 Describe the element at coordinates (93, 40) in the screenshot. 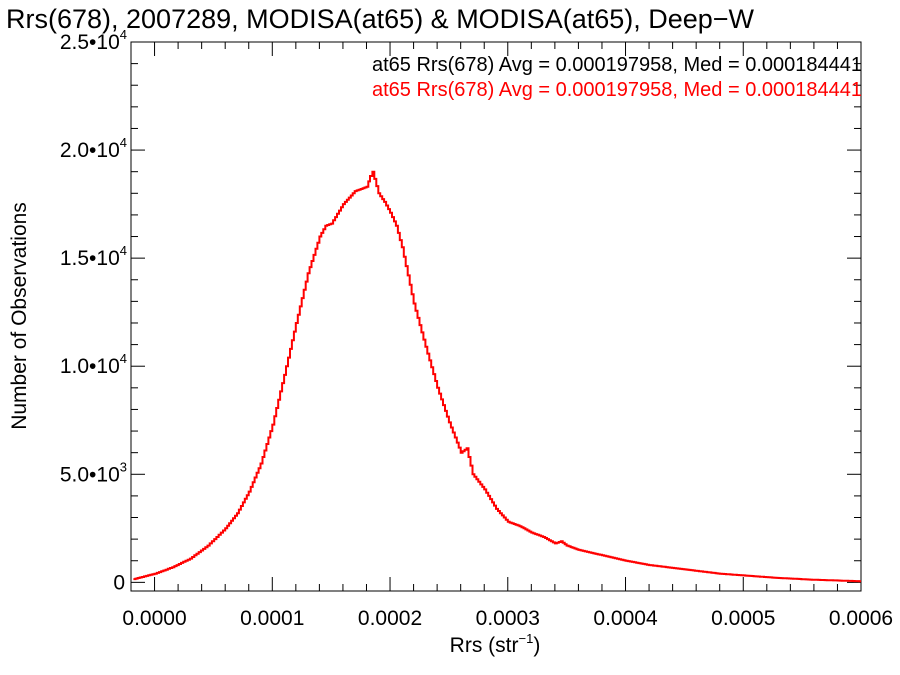

I see `y-tick-label: 2.5•104` at that location.